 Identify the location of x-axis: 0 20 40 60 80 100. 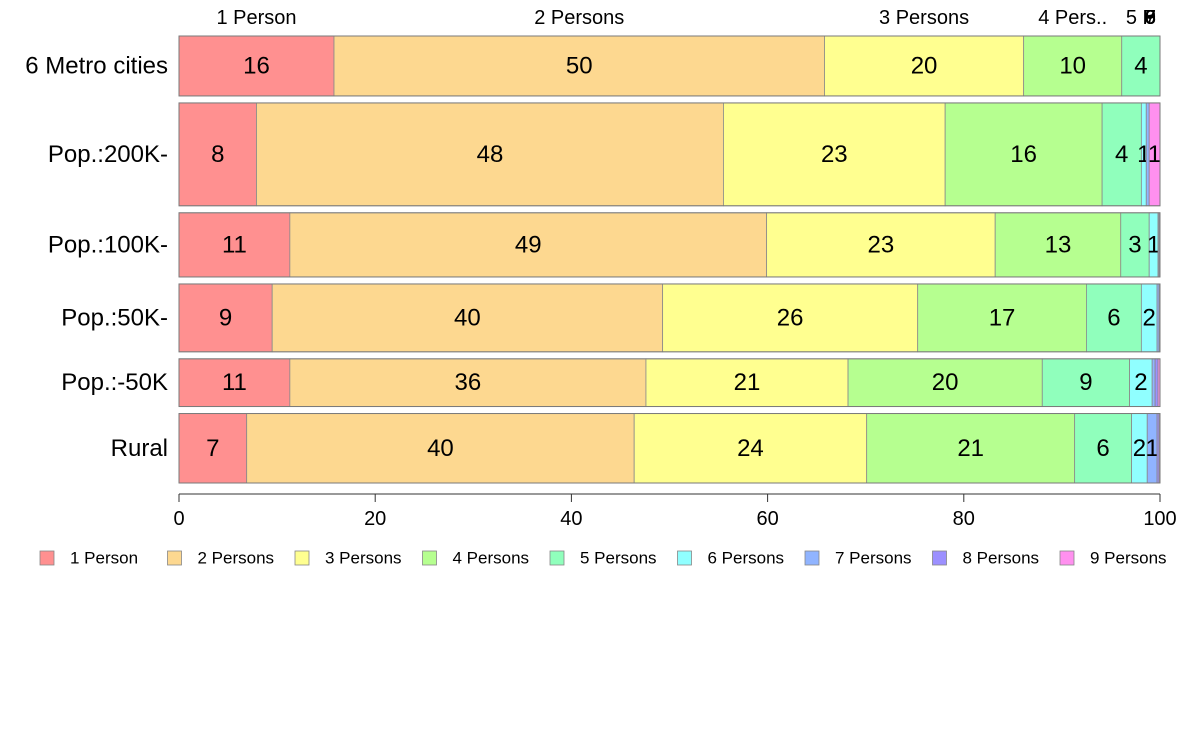
(675, 511).